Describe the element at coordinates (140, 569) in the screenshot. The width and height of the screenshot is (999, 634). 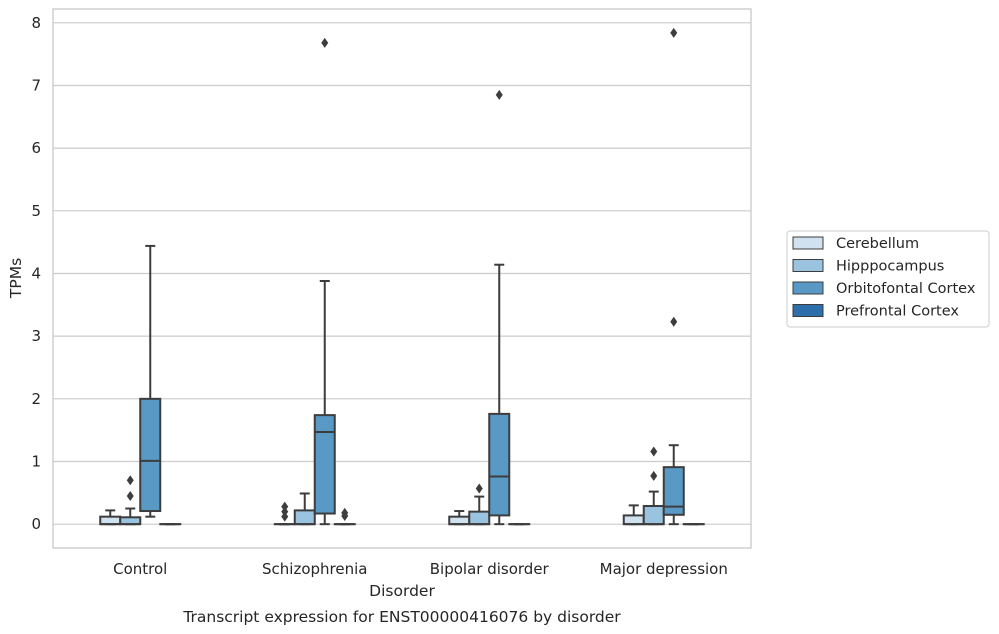
I see `x-tick-label: Control` at that location.